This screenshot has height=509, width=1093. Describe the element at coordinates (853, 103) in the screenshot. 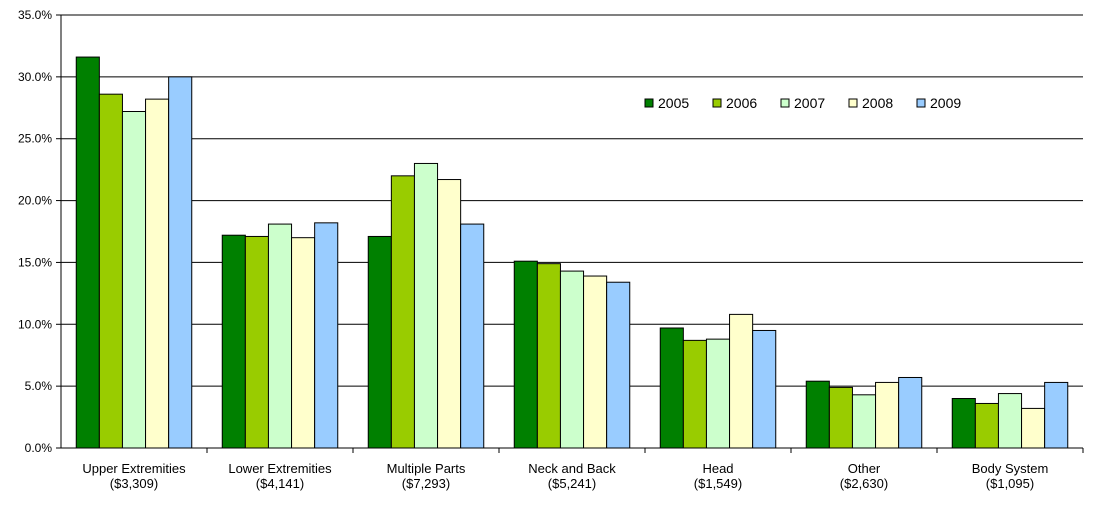

I see `legend-swatch-2008` at that location.